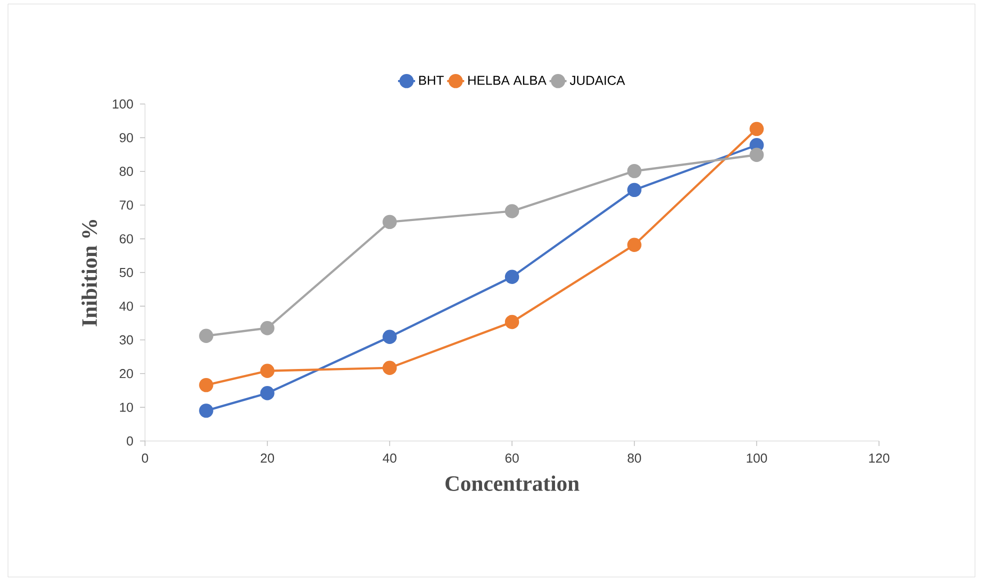 The width and height of the screenshot is (983, 581). What do you see at coordinates (126, 239) in the screenshot?
I see `y-tick-label: 60` at bounding box center [126, 239].